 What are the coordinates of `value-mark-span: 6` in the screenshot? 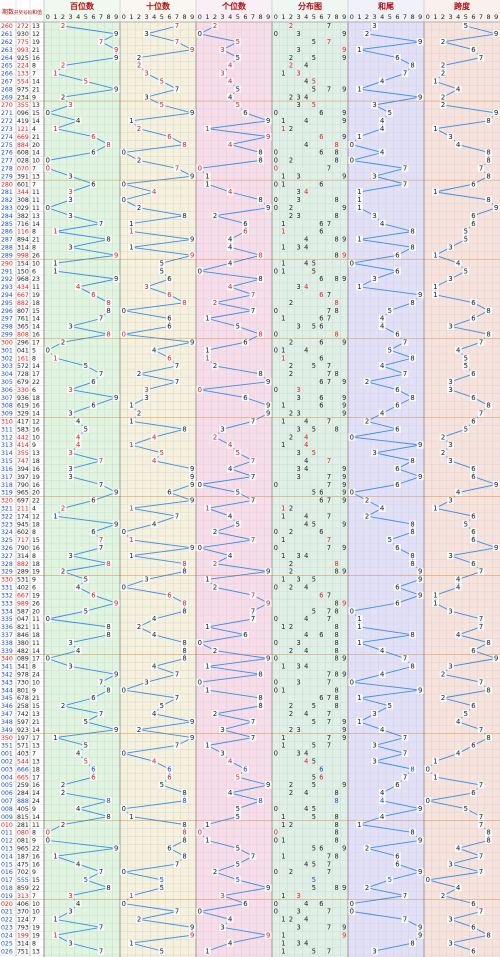 It's located at (473, 706).